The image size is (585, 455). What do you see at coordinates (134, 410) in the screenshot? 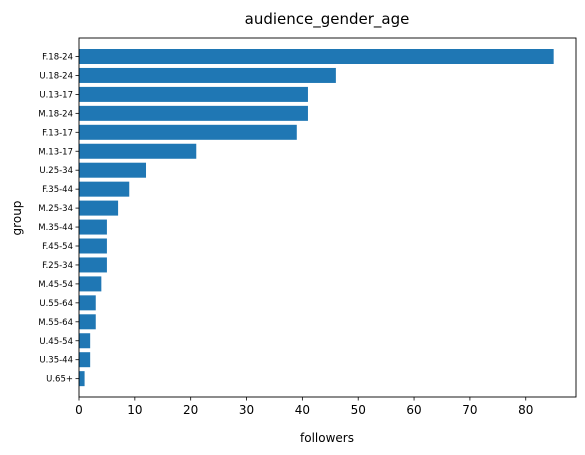
I see `x-tick-label: 10` at bounding box center [134, 410].